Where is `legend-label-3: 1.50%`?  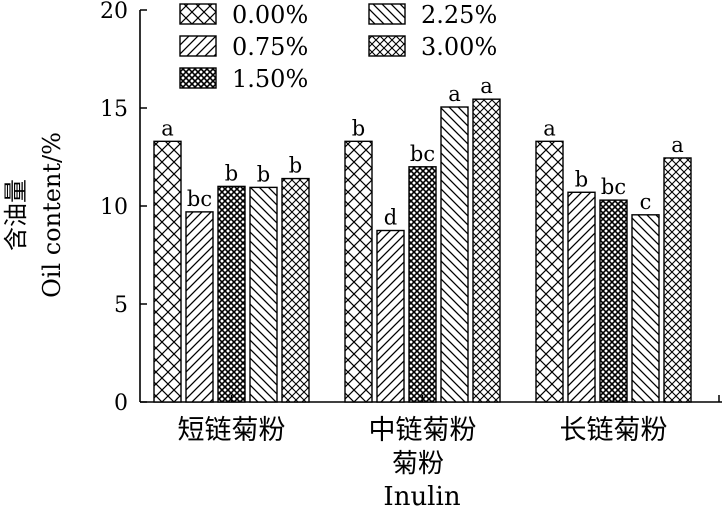
legend-label-3: 1.50% is located at coordinates (270, 79).